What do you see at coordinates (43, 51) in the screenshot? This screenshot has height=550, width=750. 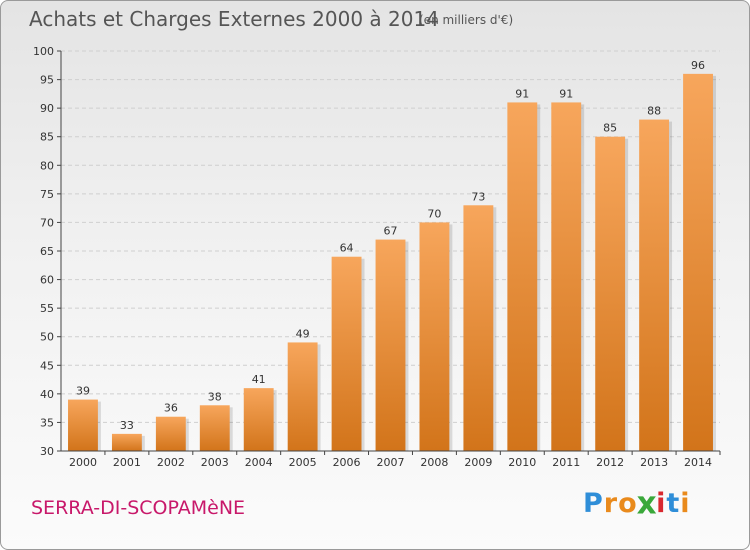 I see `y-tick-label: 100` at bounding box center [43, 51].